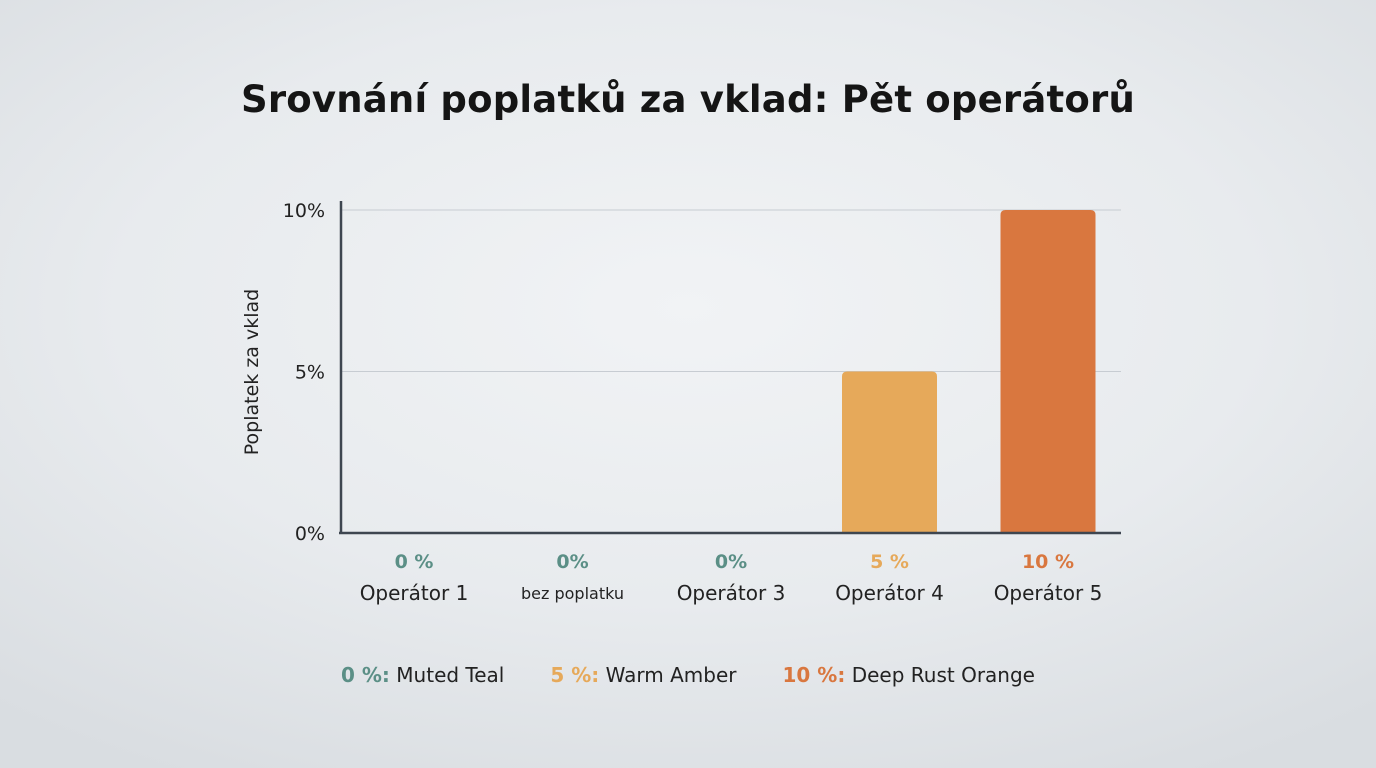 The width and height of the screenshot is (1376, 768). What do you see at coordinates (572, 593) in the screenshot?
I see `x-tick-label: bez poplatku` at bounding box center [572, 593].